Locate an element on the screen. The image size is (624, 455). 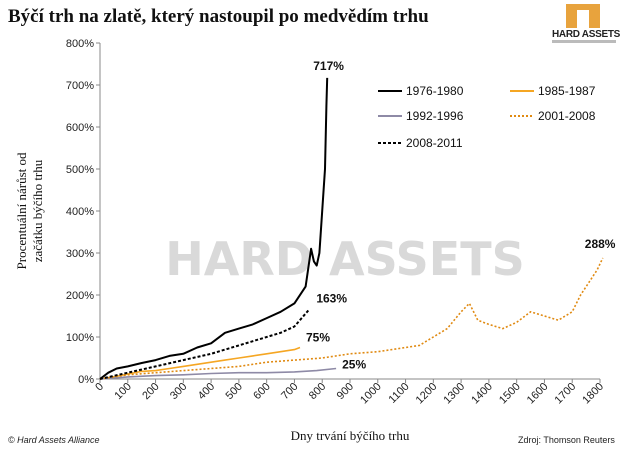
x-tick-label: 1300 is located at coordinates (454, 394).